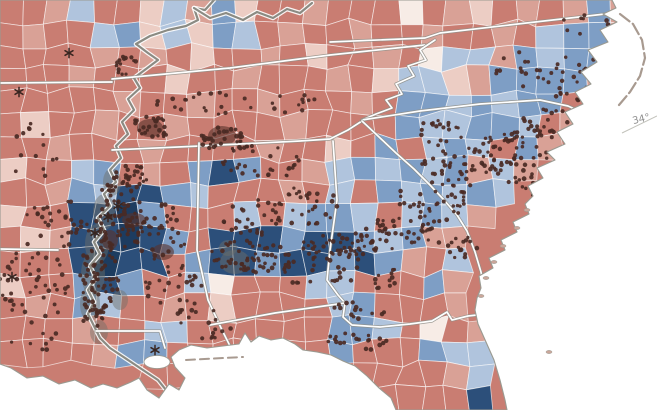  I want to click on state-border, so click(29, 249).